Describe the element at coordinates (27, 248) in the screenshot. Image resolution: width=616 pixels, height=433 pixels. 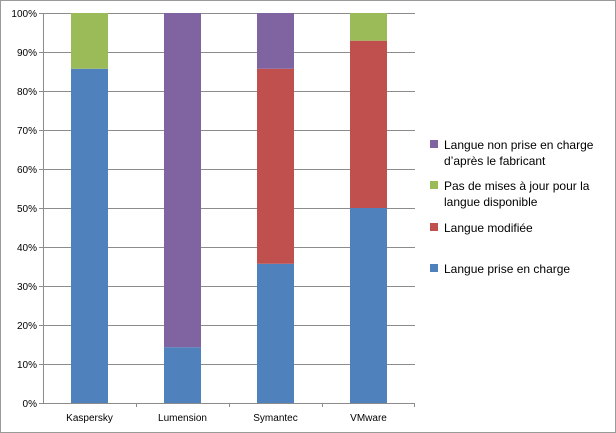
I see `y-tick-label: 40%` at that location.